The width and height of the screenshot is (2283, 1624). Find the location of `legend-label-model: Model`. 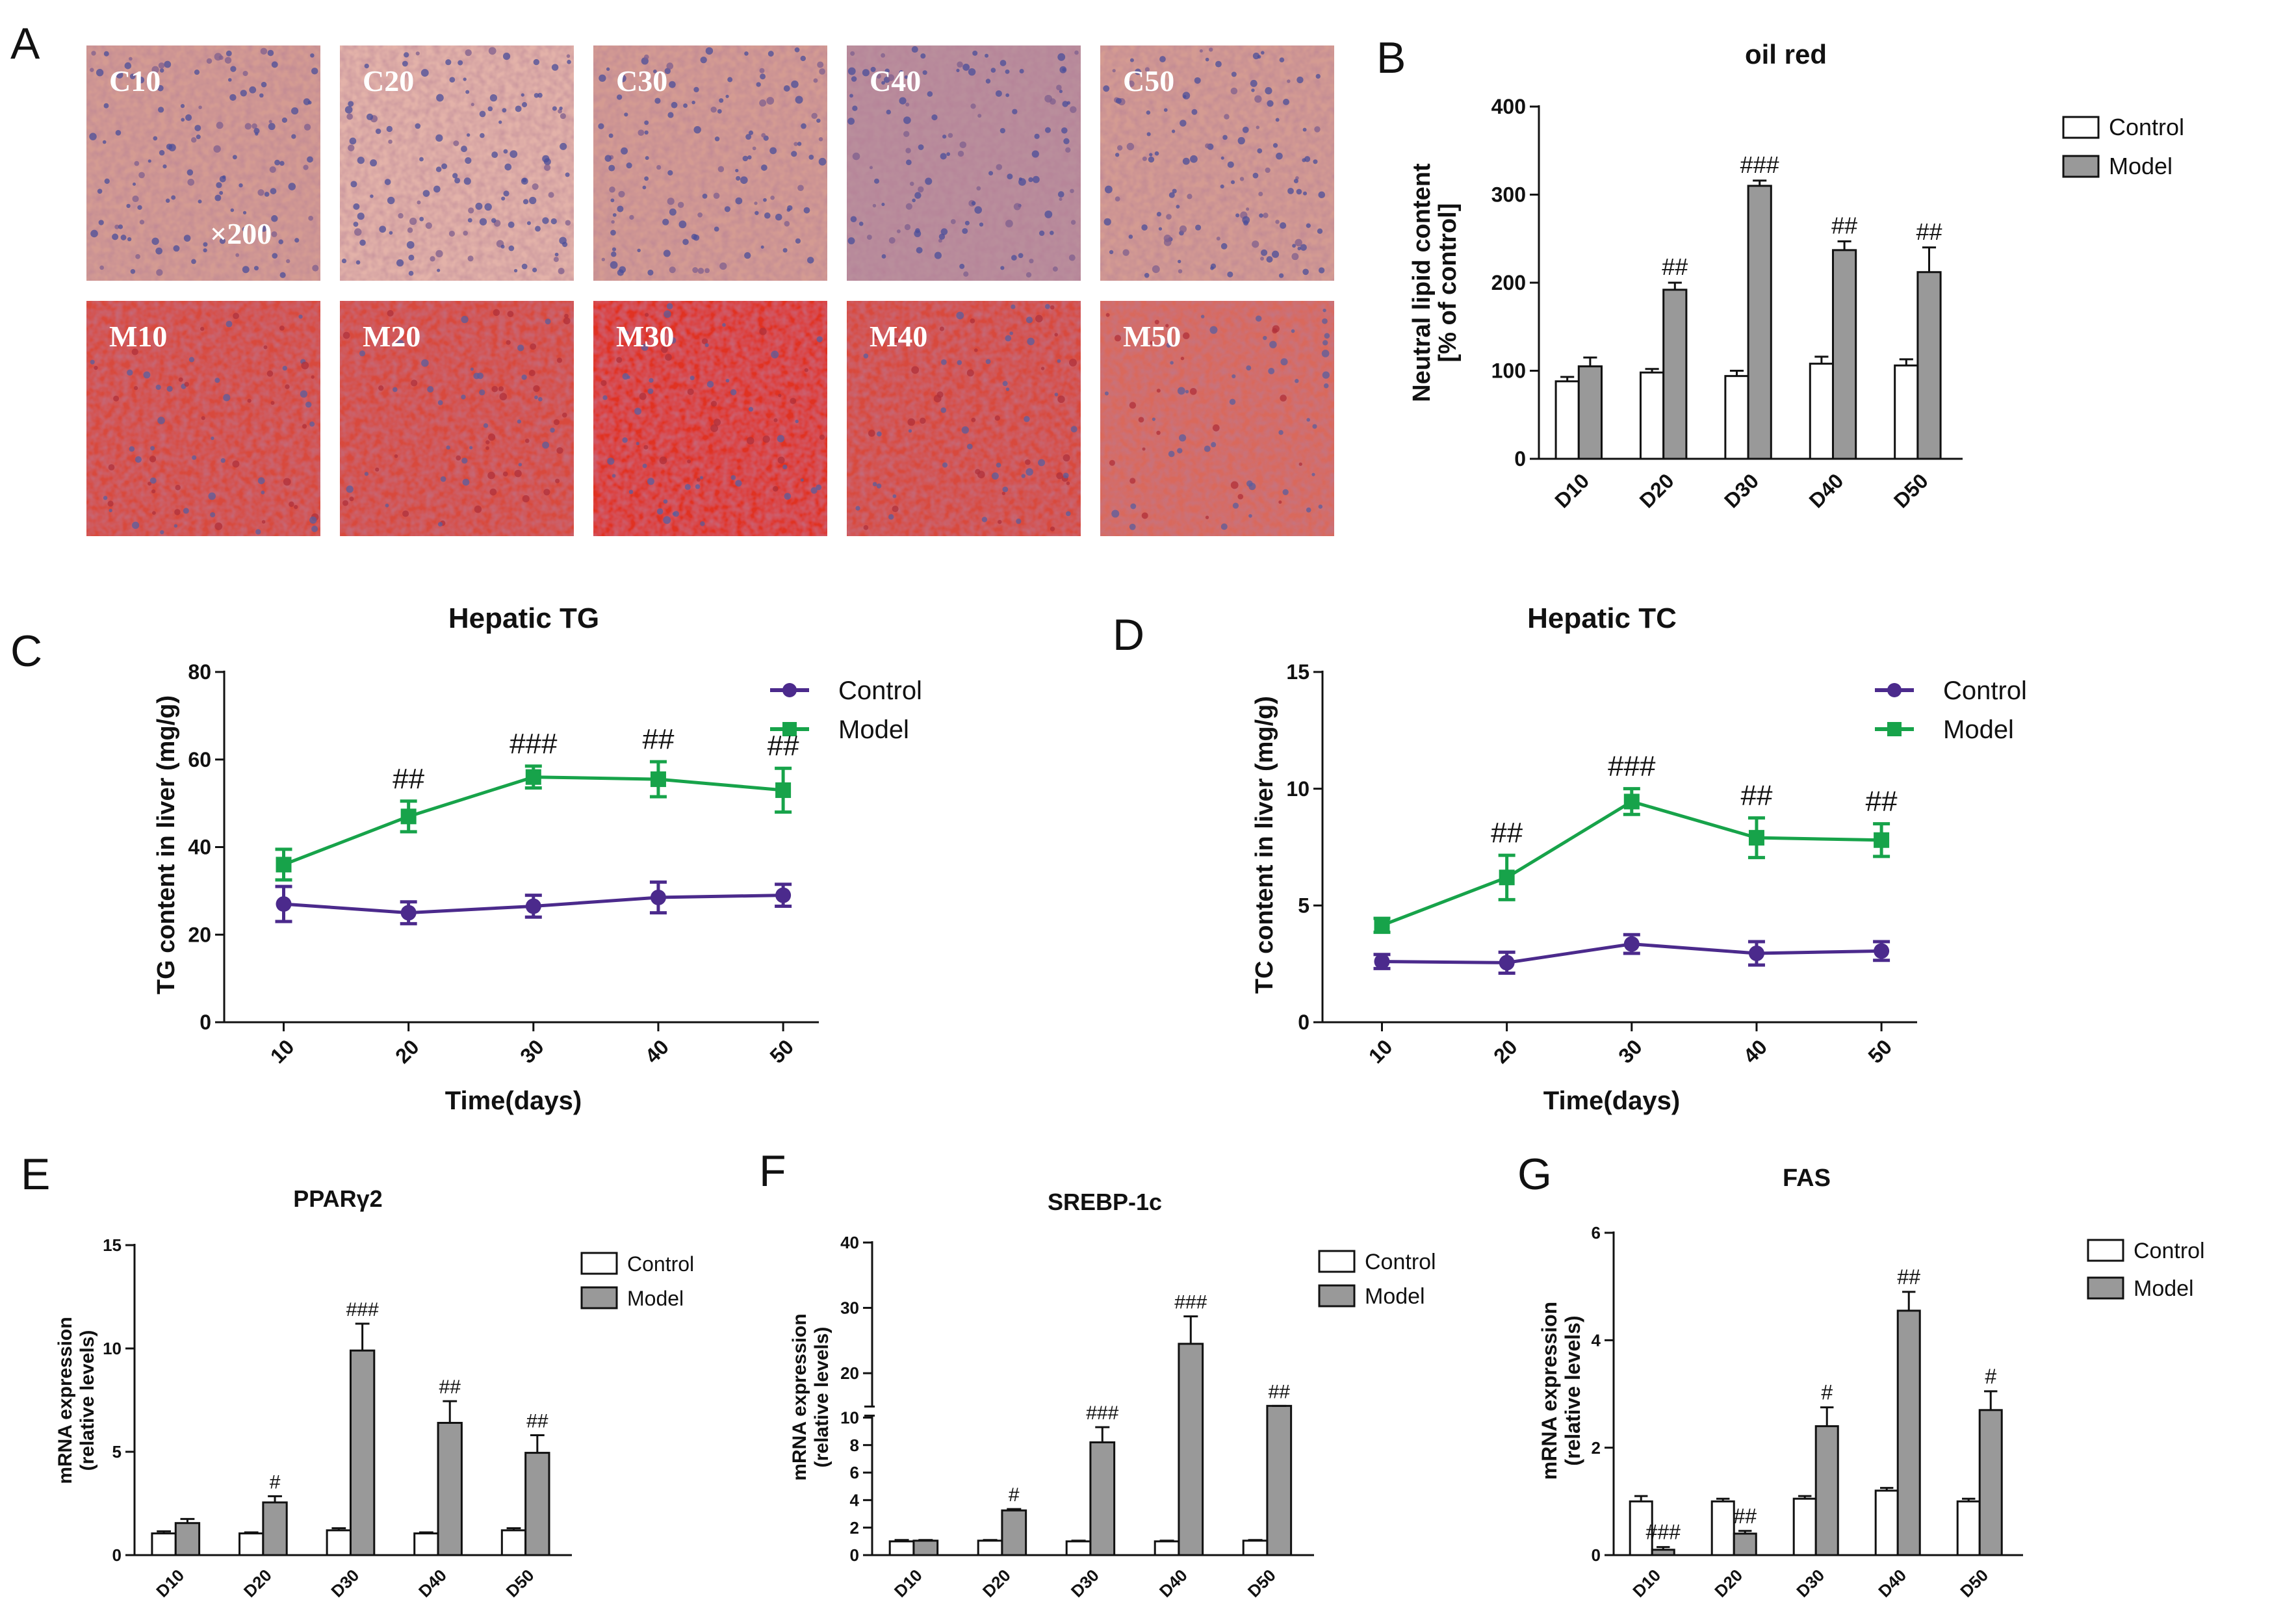

legend-label-model: Model is located at coordinates (1978, 729).